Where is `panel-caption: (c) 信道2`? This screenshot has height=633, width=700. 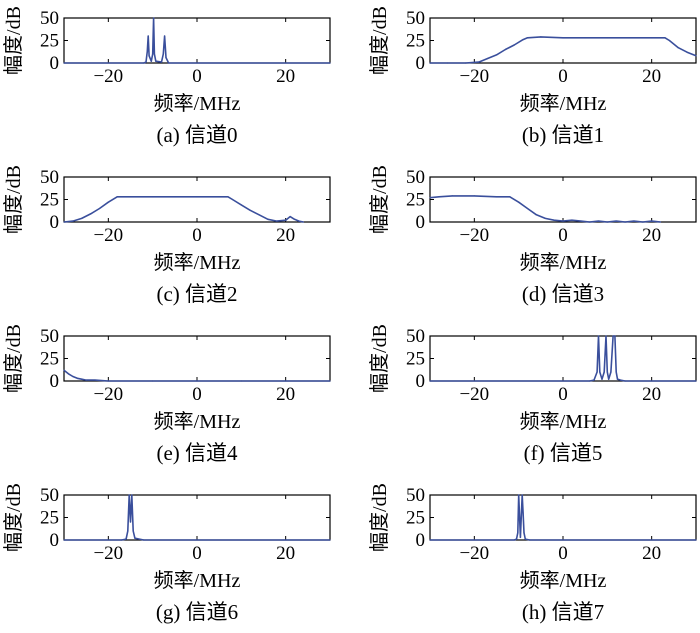 panel-caption: (c) 信道2 is located at coordinates (196, 294).